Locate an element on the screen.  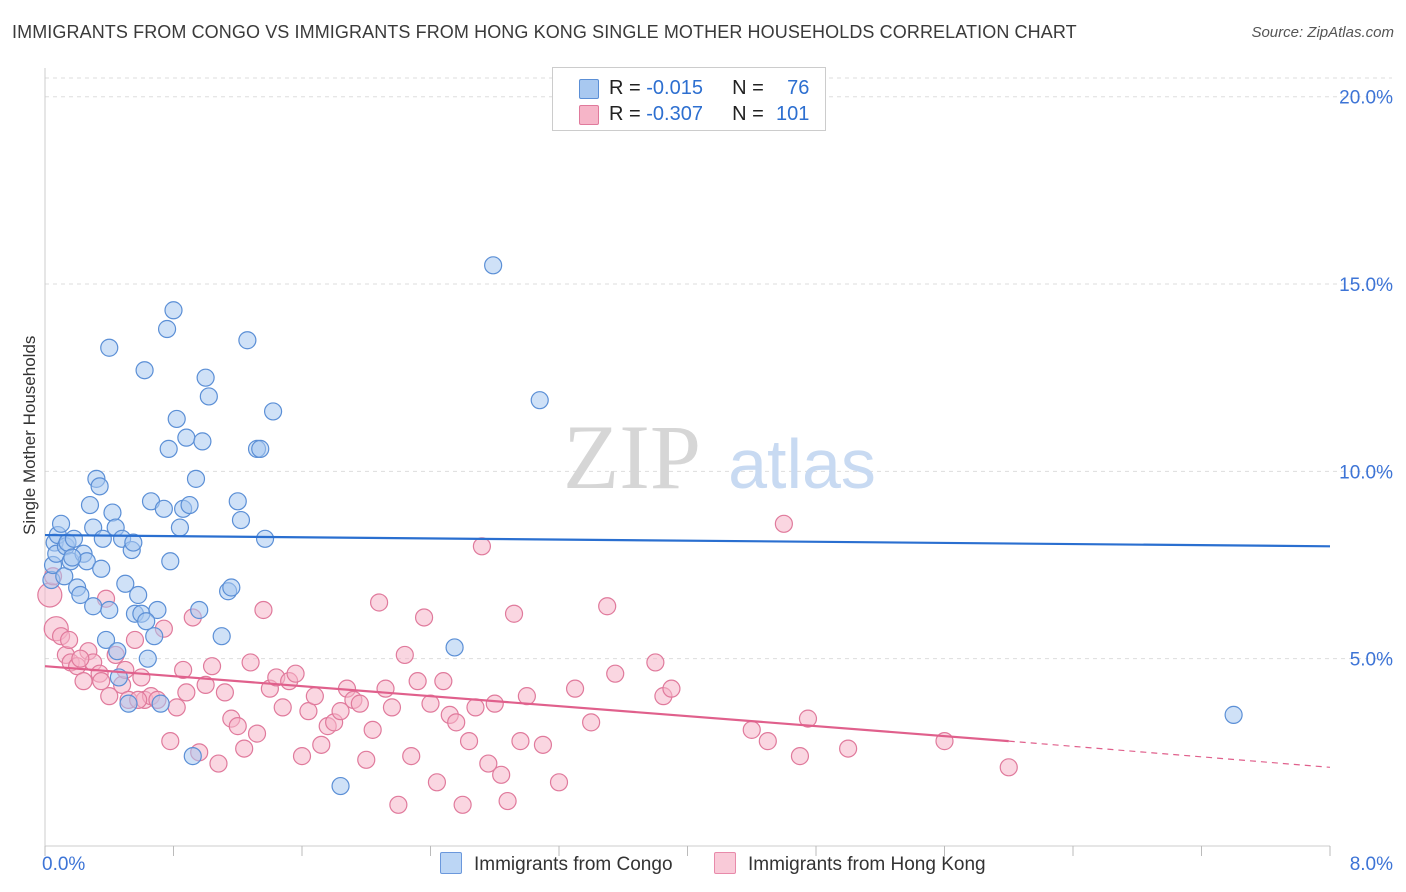
y-tick-label: 10.0% is located at coordinates (1366, 472).